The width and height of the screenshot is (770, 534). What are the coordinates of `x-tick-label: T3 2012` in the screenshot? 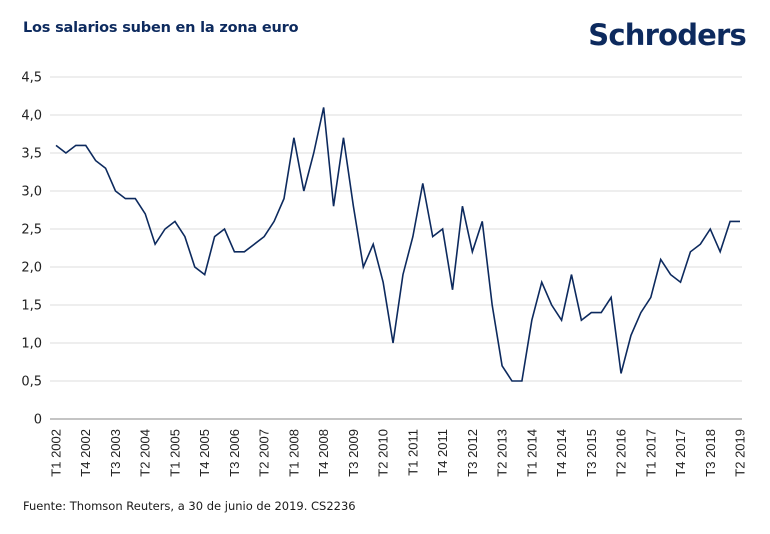 It's located at (472, 453).